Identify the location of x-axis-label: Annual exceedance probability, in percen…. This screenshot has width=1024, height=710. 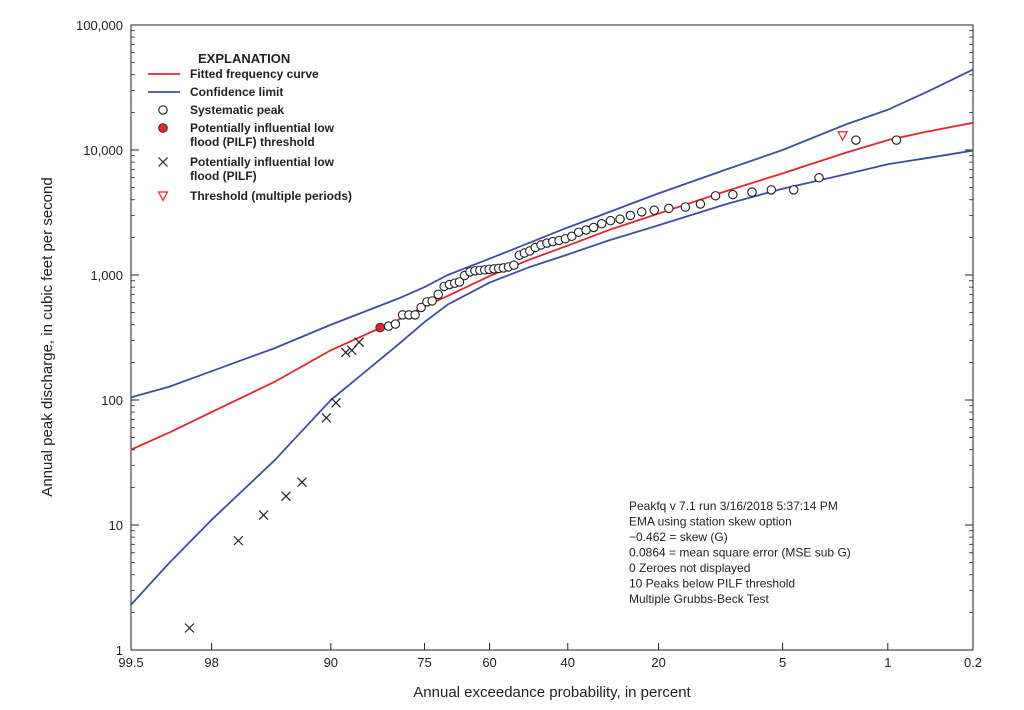
(552, 692).